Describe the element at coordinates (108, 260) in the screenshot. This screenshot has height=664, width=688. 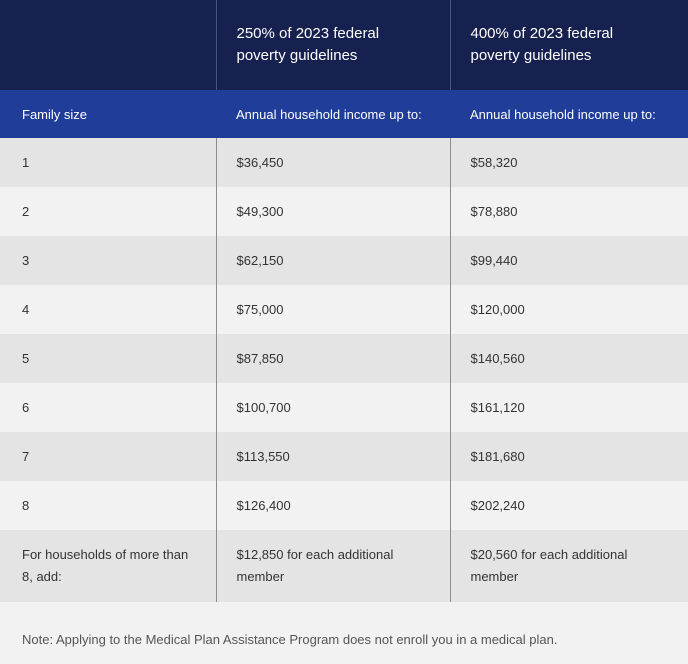
I see `family-size-cell: 3` at that location.